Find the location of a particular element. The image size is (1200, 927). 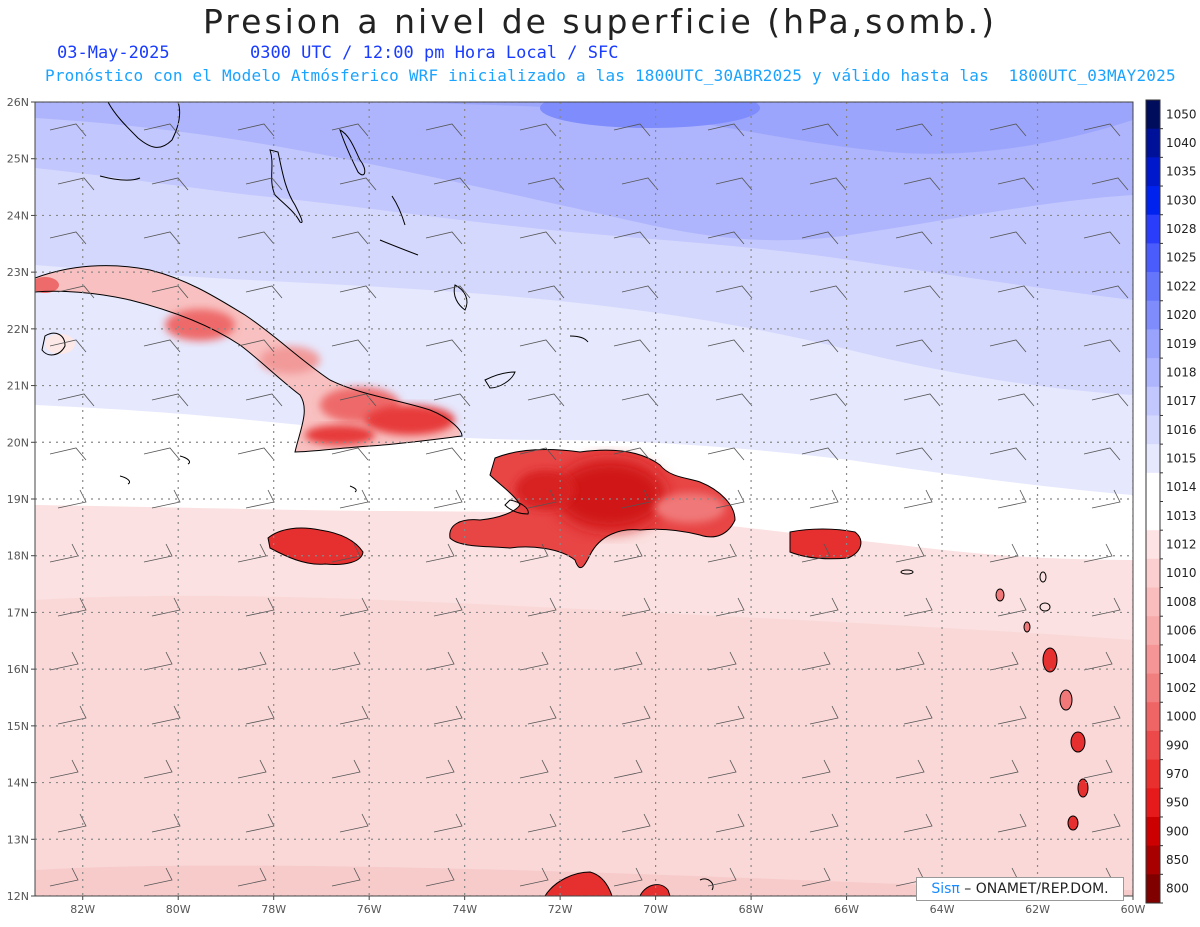

lat-tick-label: 23N is located at coordinates (18, 272).